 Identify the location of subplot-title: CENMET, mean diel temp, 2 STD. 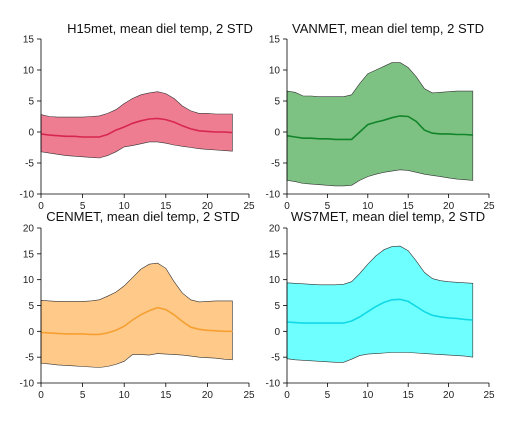
(143, 216).